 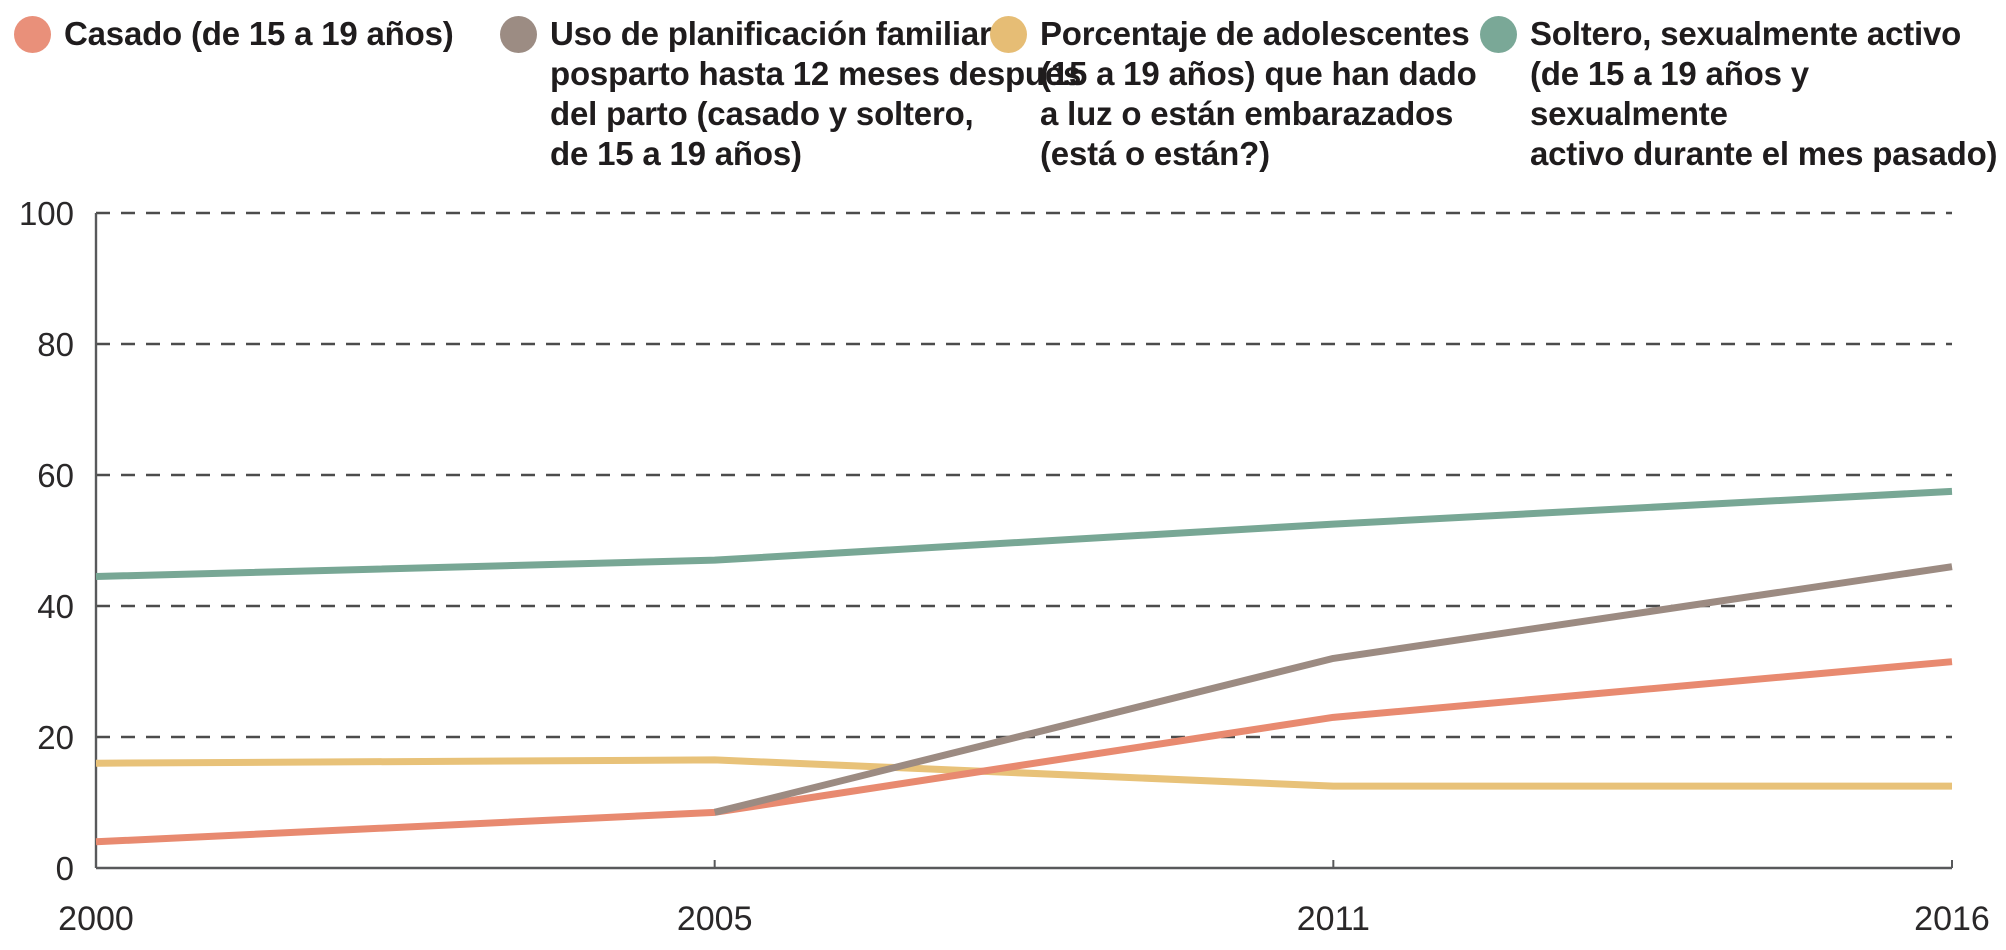 I want to click on legend-item-casado: Casado (de 15 a 19 años), so click(x=234, y=34).